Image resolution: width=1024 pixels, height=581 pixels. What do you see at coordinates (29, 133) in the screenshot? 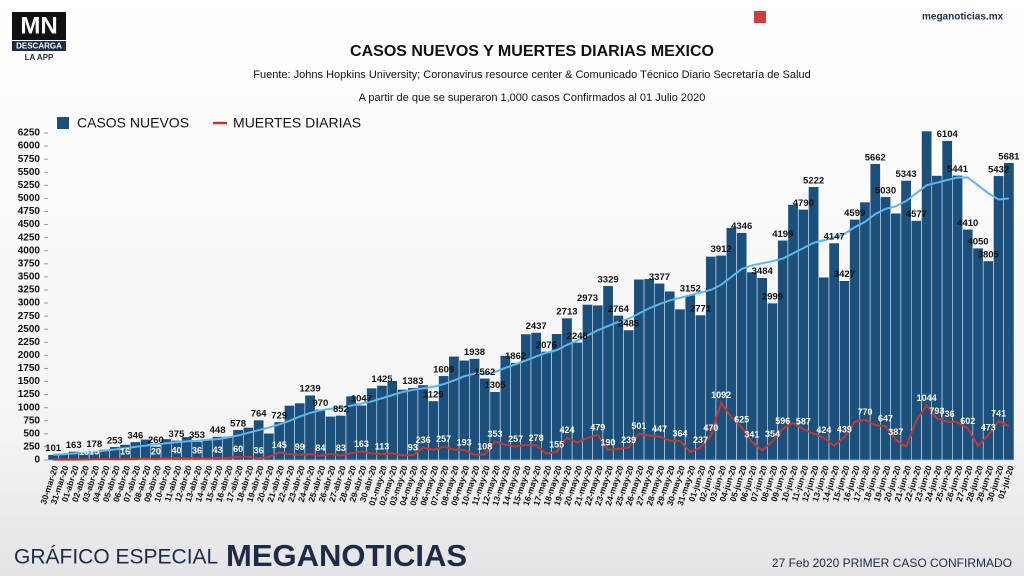
I see `y-tick-label: 6250` at bounding box center [29, 133].